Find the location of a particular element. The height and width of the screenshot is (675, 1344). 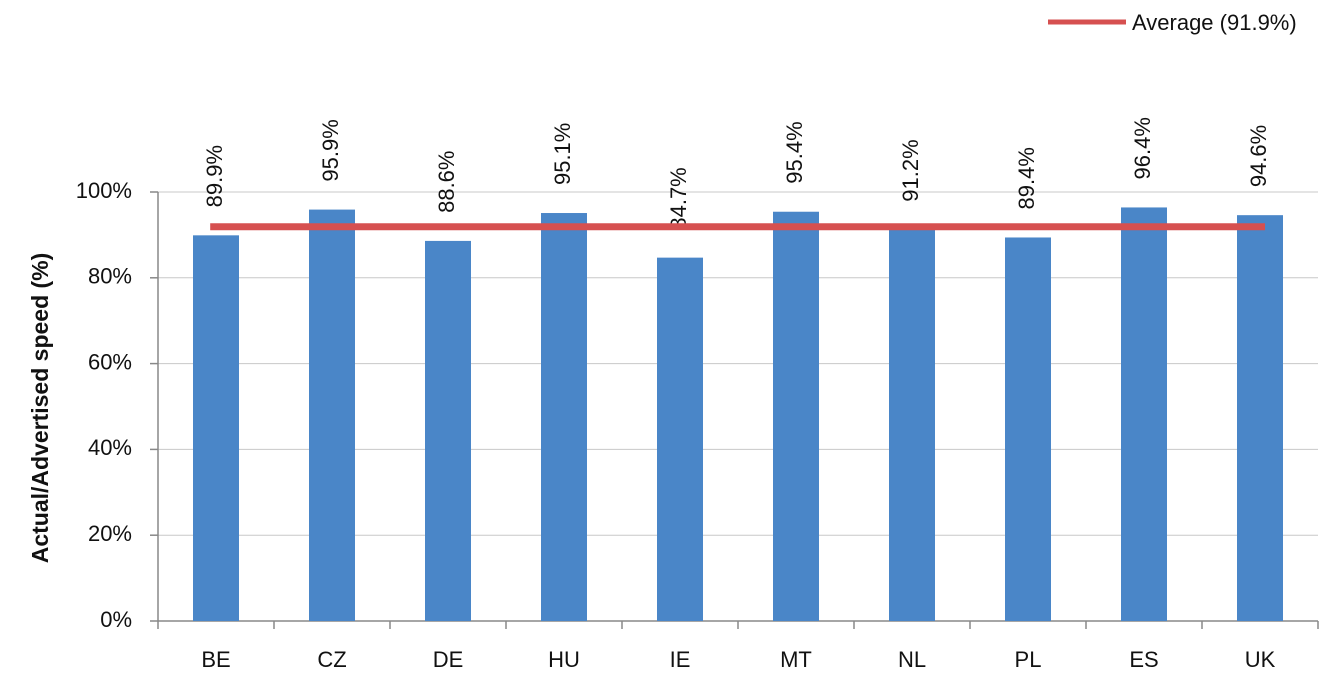

y-tick-label: 80% is located at coordinates (110, 276).